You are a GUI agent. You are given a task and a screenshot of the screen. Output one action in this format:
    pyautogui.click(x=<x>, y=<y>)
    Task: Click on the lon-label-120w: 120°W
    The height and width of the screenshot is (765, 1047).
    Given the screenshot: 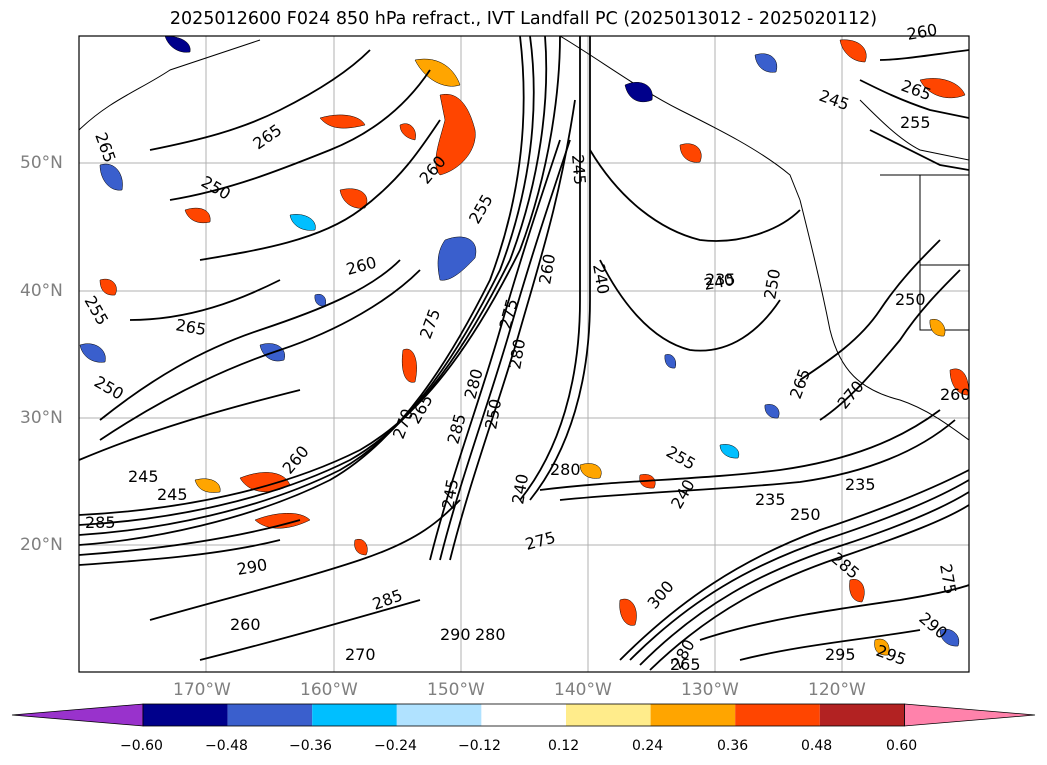 What is the action you would take?
    pyautogui.click(x=837, y=690)
    